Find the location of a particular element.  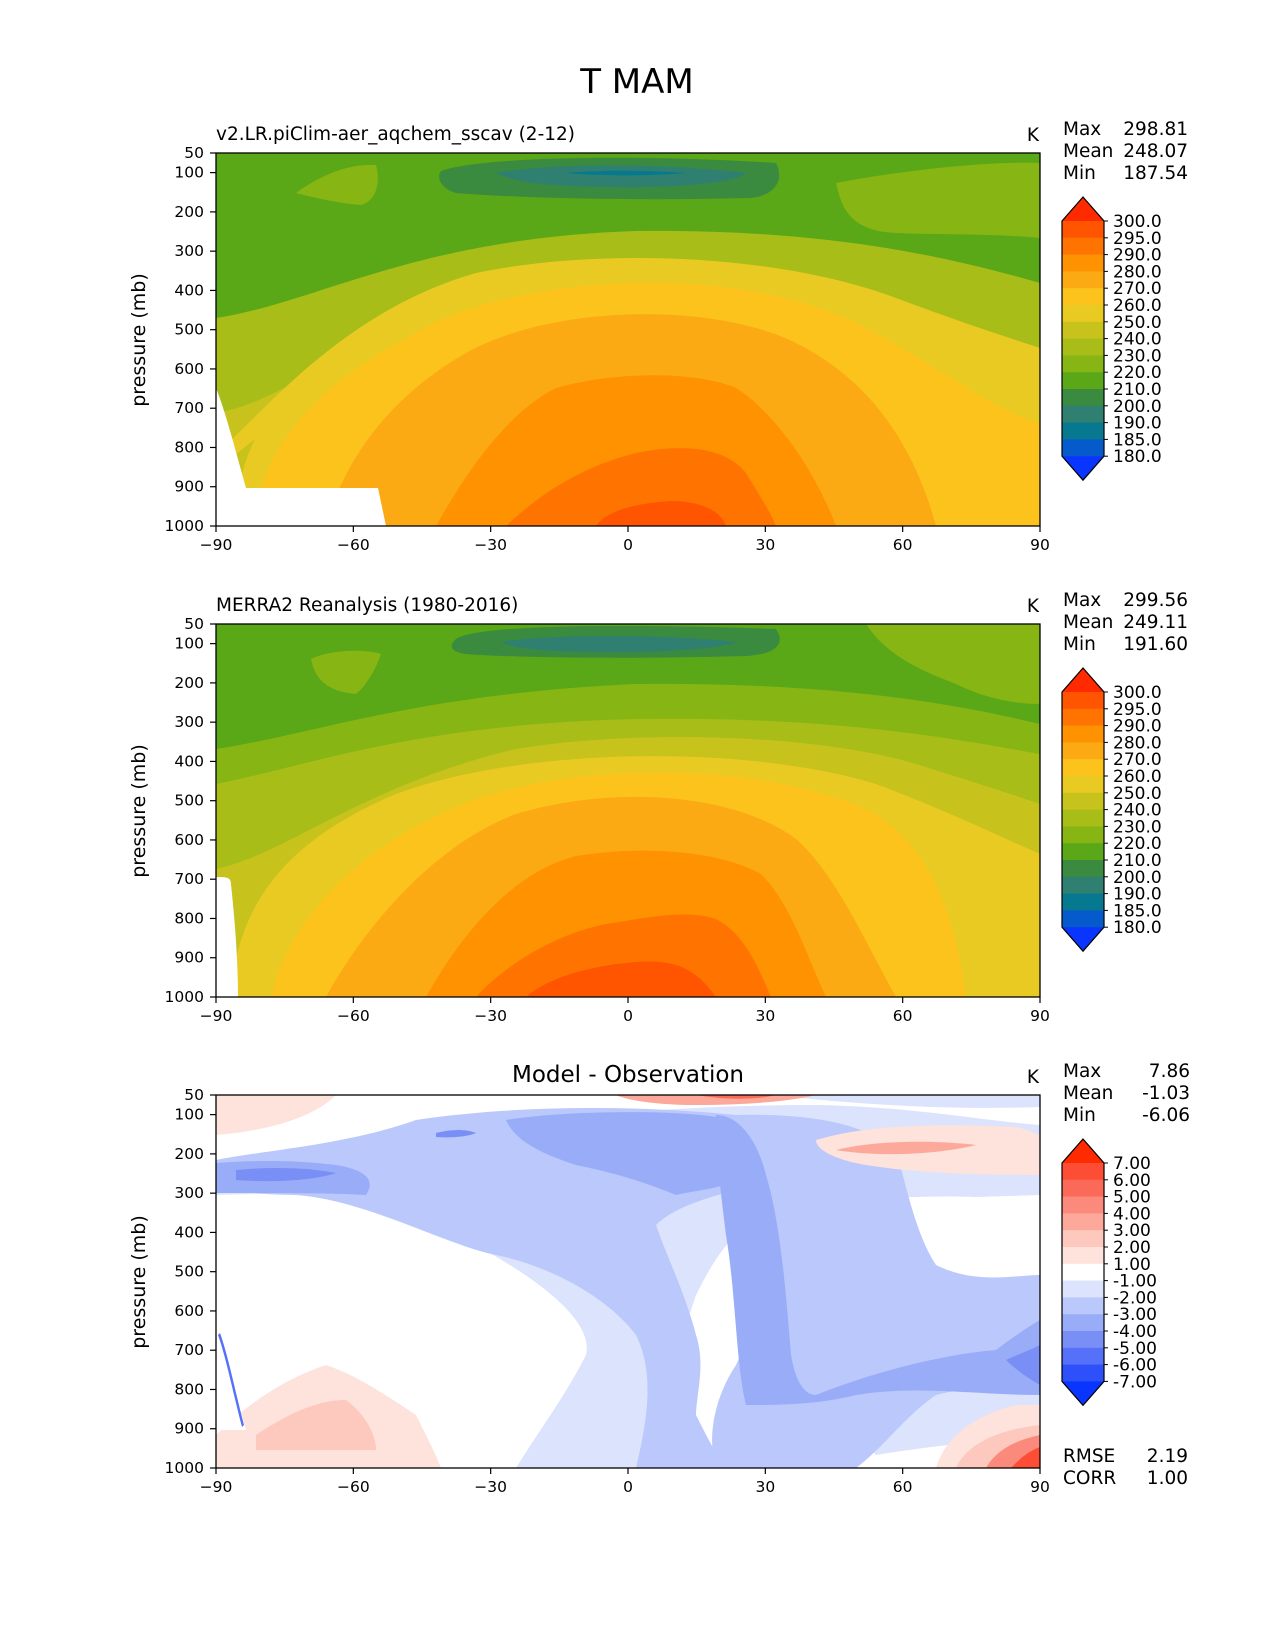

colorbar-extend-min is located at coordinates (1083, 1393).